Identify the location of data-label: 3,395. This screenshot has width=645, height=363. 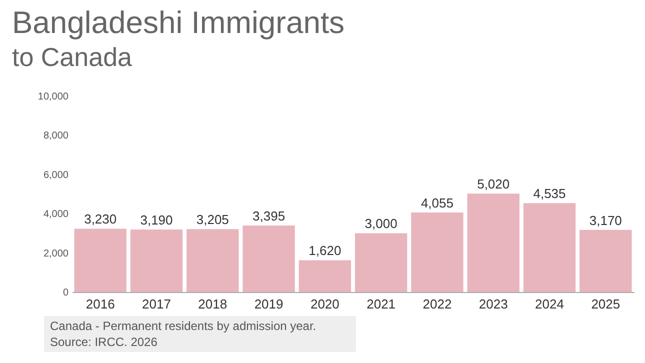
(269, 216).